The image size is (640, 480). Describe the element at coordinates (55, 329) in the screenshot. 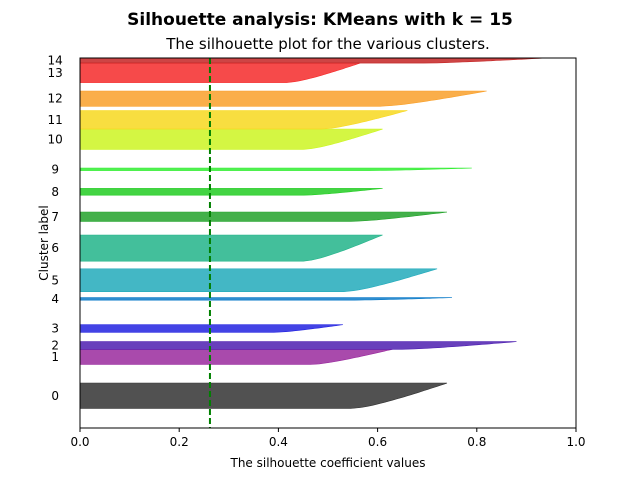

I see `cluster-label-3: 3` at that location.